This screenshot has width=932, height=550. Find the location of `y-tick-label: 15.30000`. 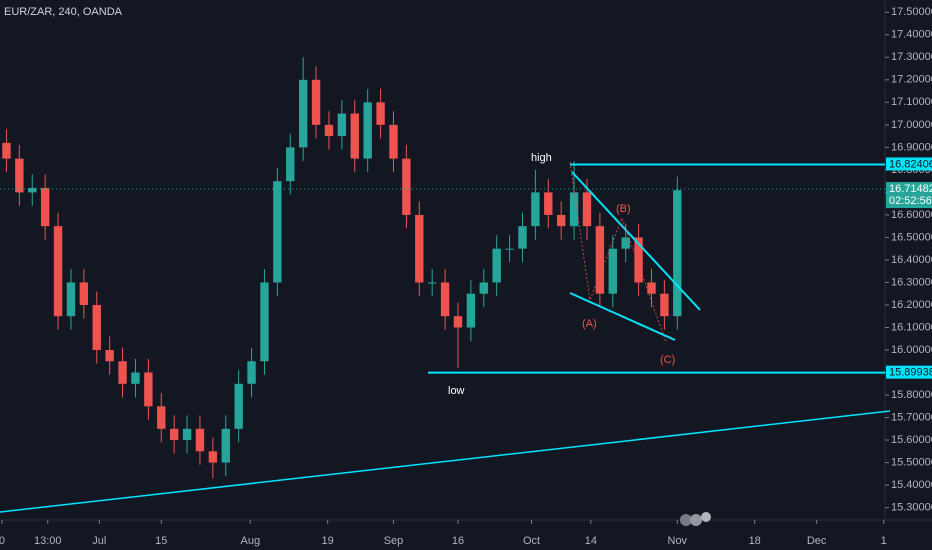

y-tick-label: 15.30000 is located at coordinates (911, 508).